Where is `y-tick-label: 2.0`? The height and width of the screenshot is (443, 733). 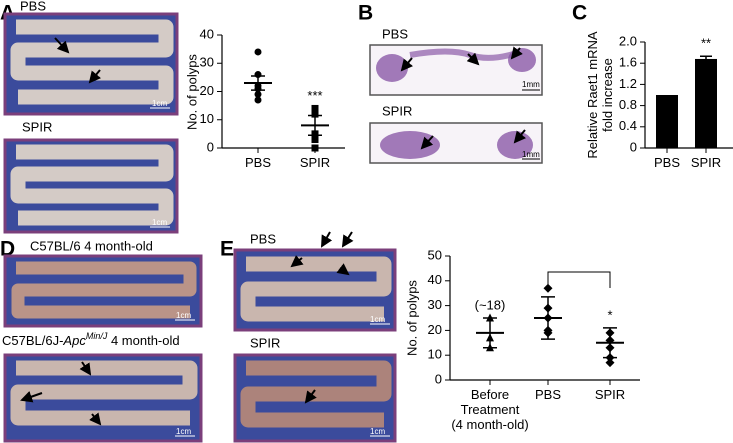 y-tick-label: 2.0 is located at coordinates (628, 40).